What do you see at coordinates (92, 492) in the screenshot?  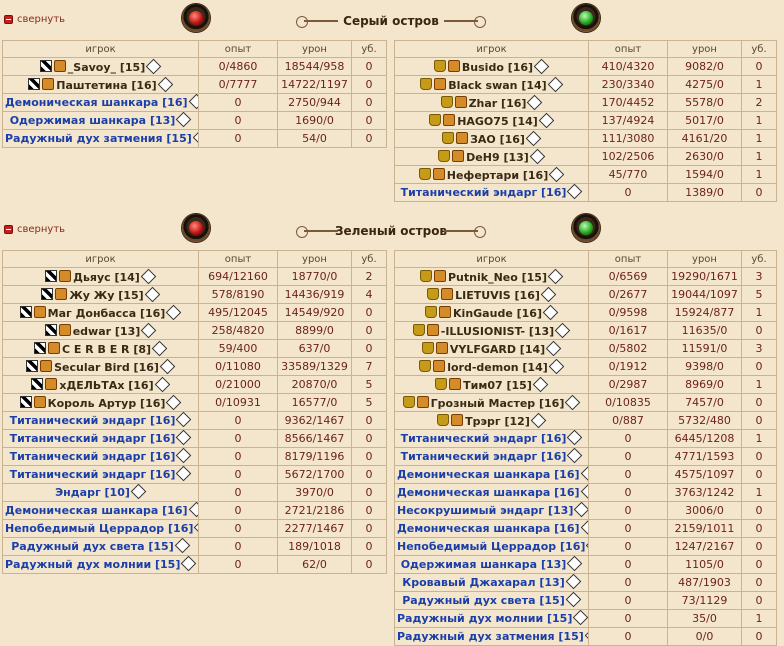 I see `player-name: Эндарг [10]` at bounding box center [92, 492].